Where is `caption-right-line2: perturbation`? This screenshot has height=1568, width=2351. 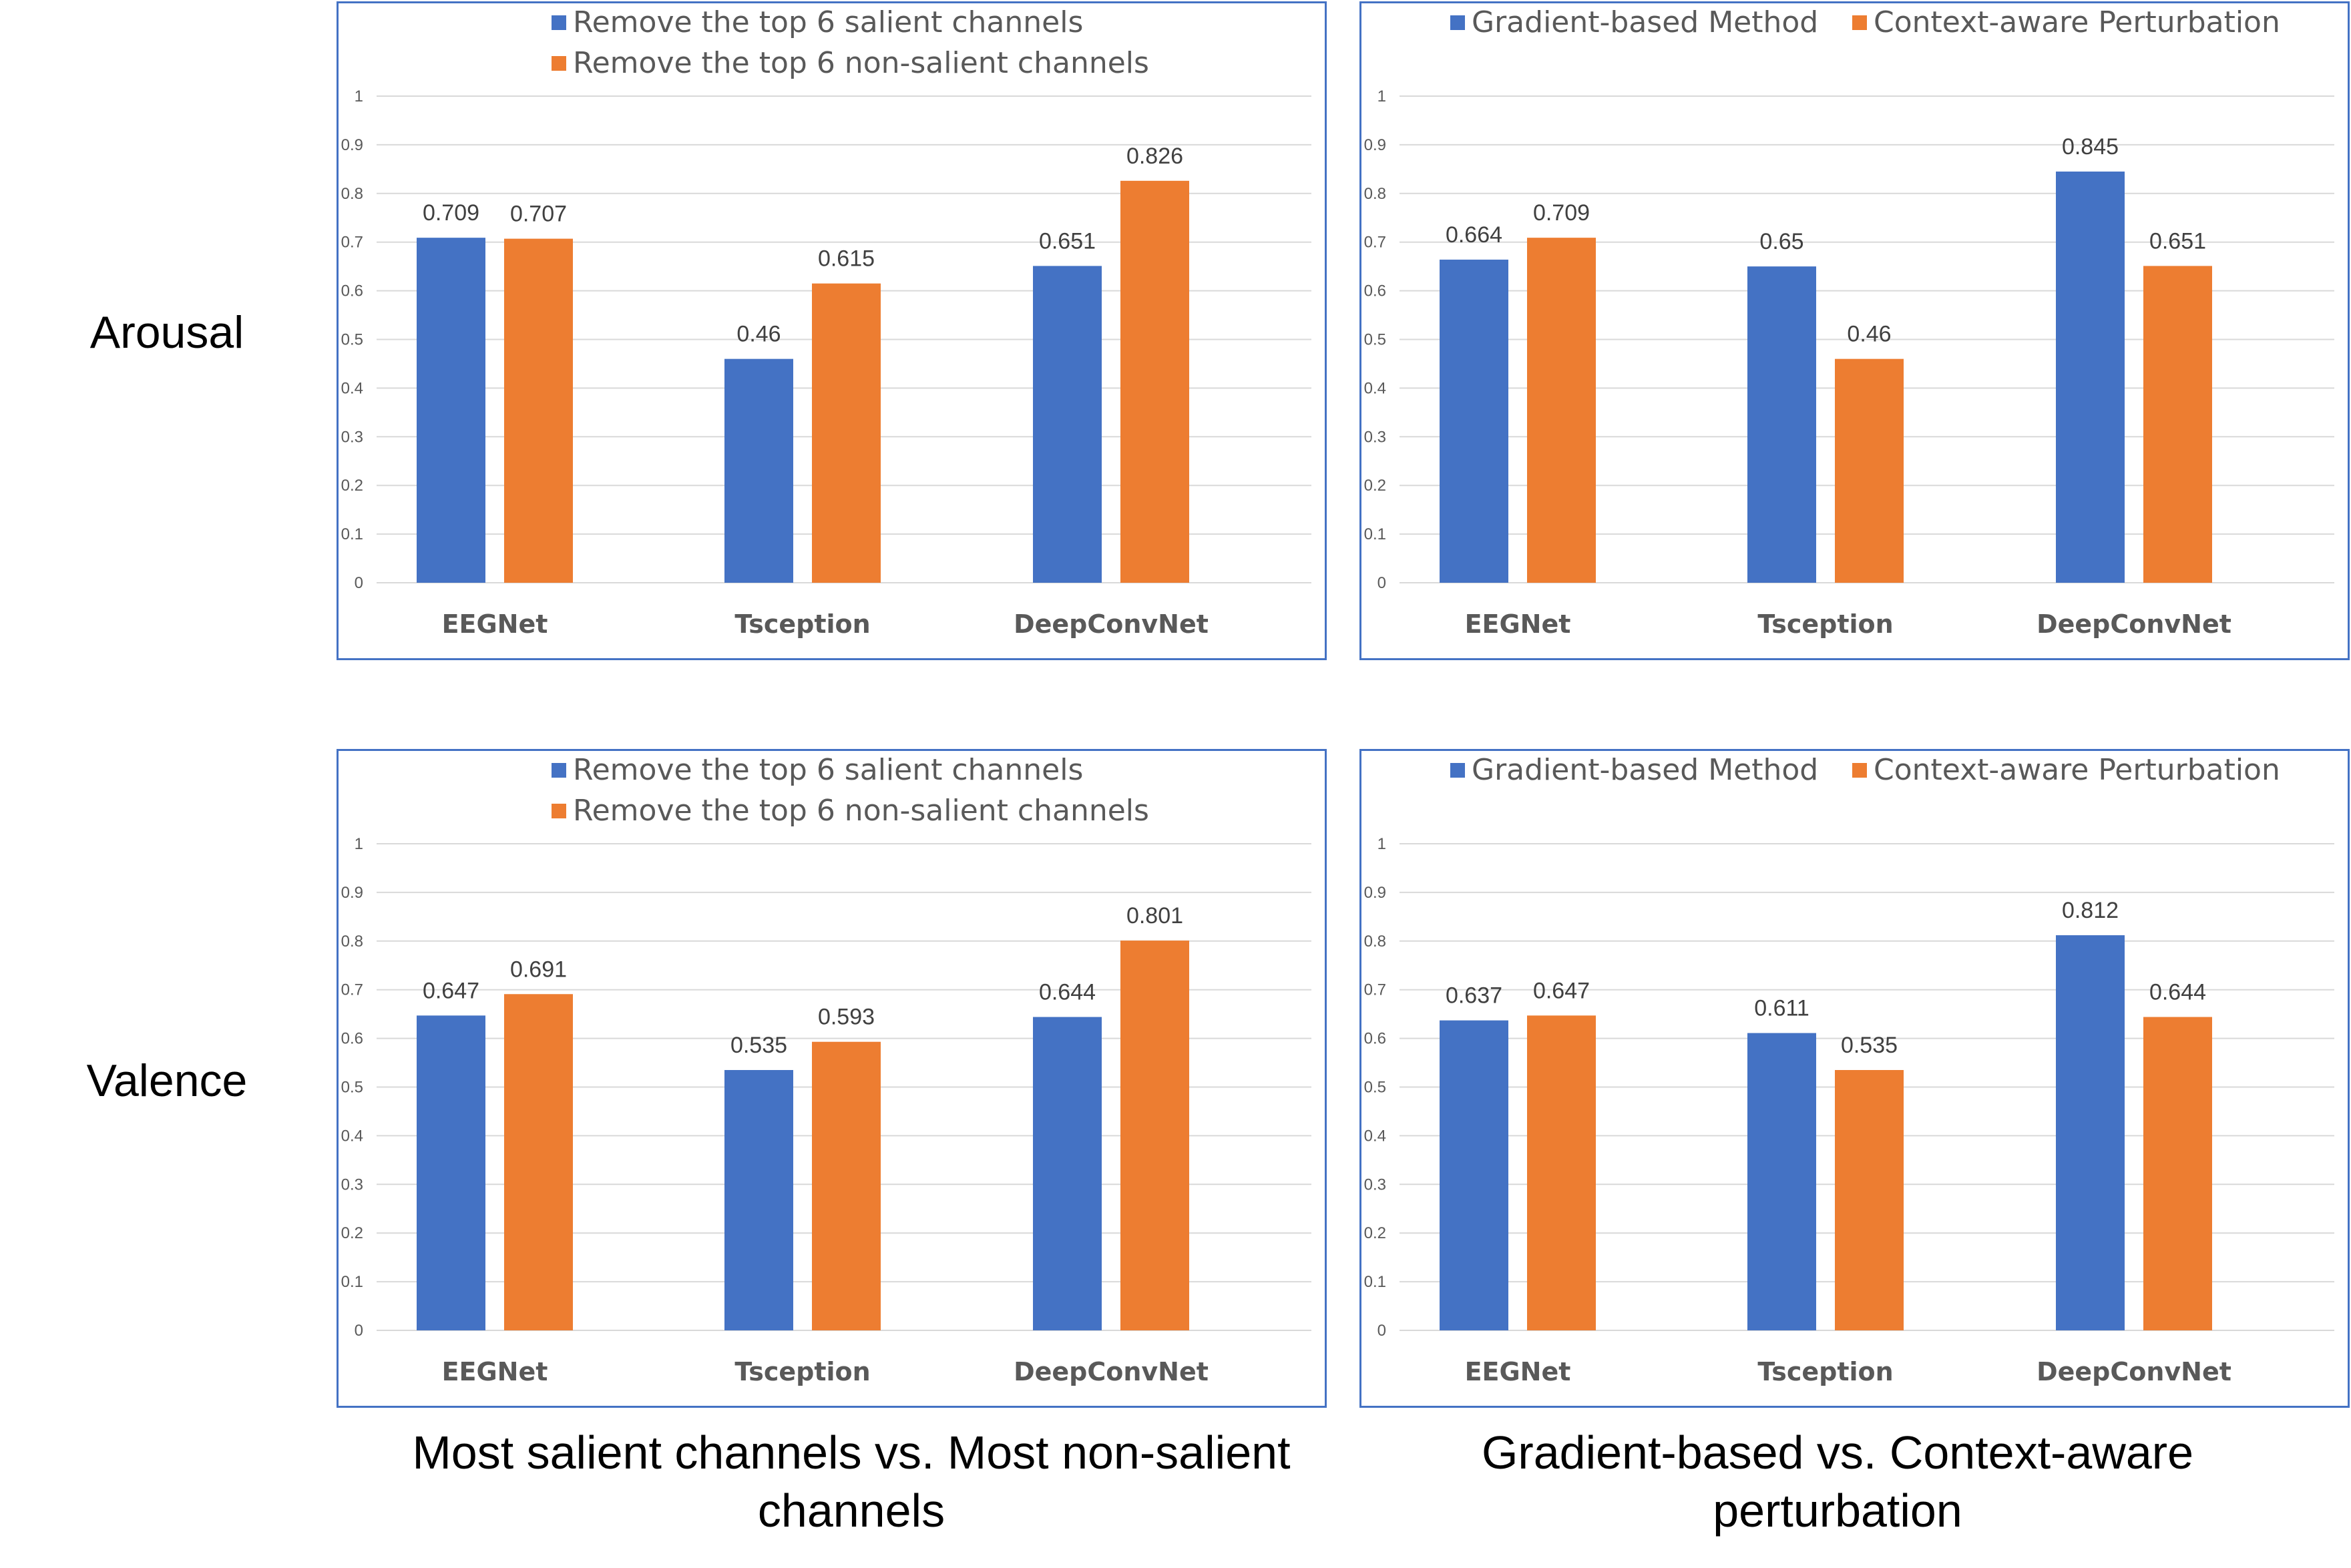
caption-right-line2: perturbation is located at coordinates (1837, 1511).